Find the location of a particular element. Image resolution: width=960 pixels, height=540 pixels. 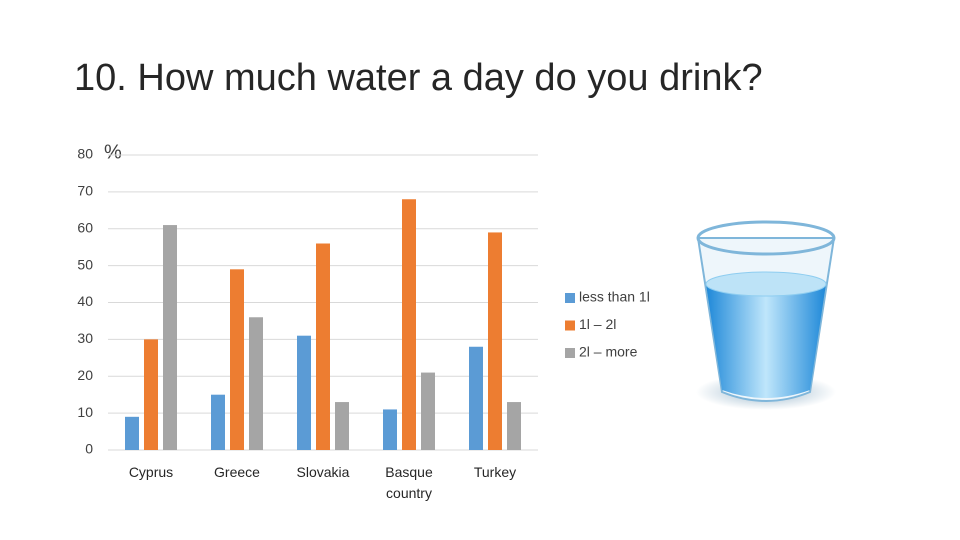

x-tick-label: Greece is located at coordinates (237, 472).